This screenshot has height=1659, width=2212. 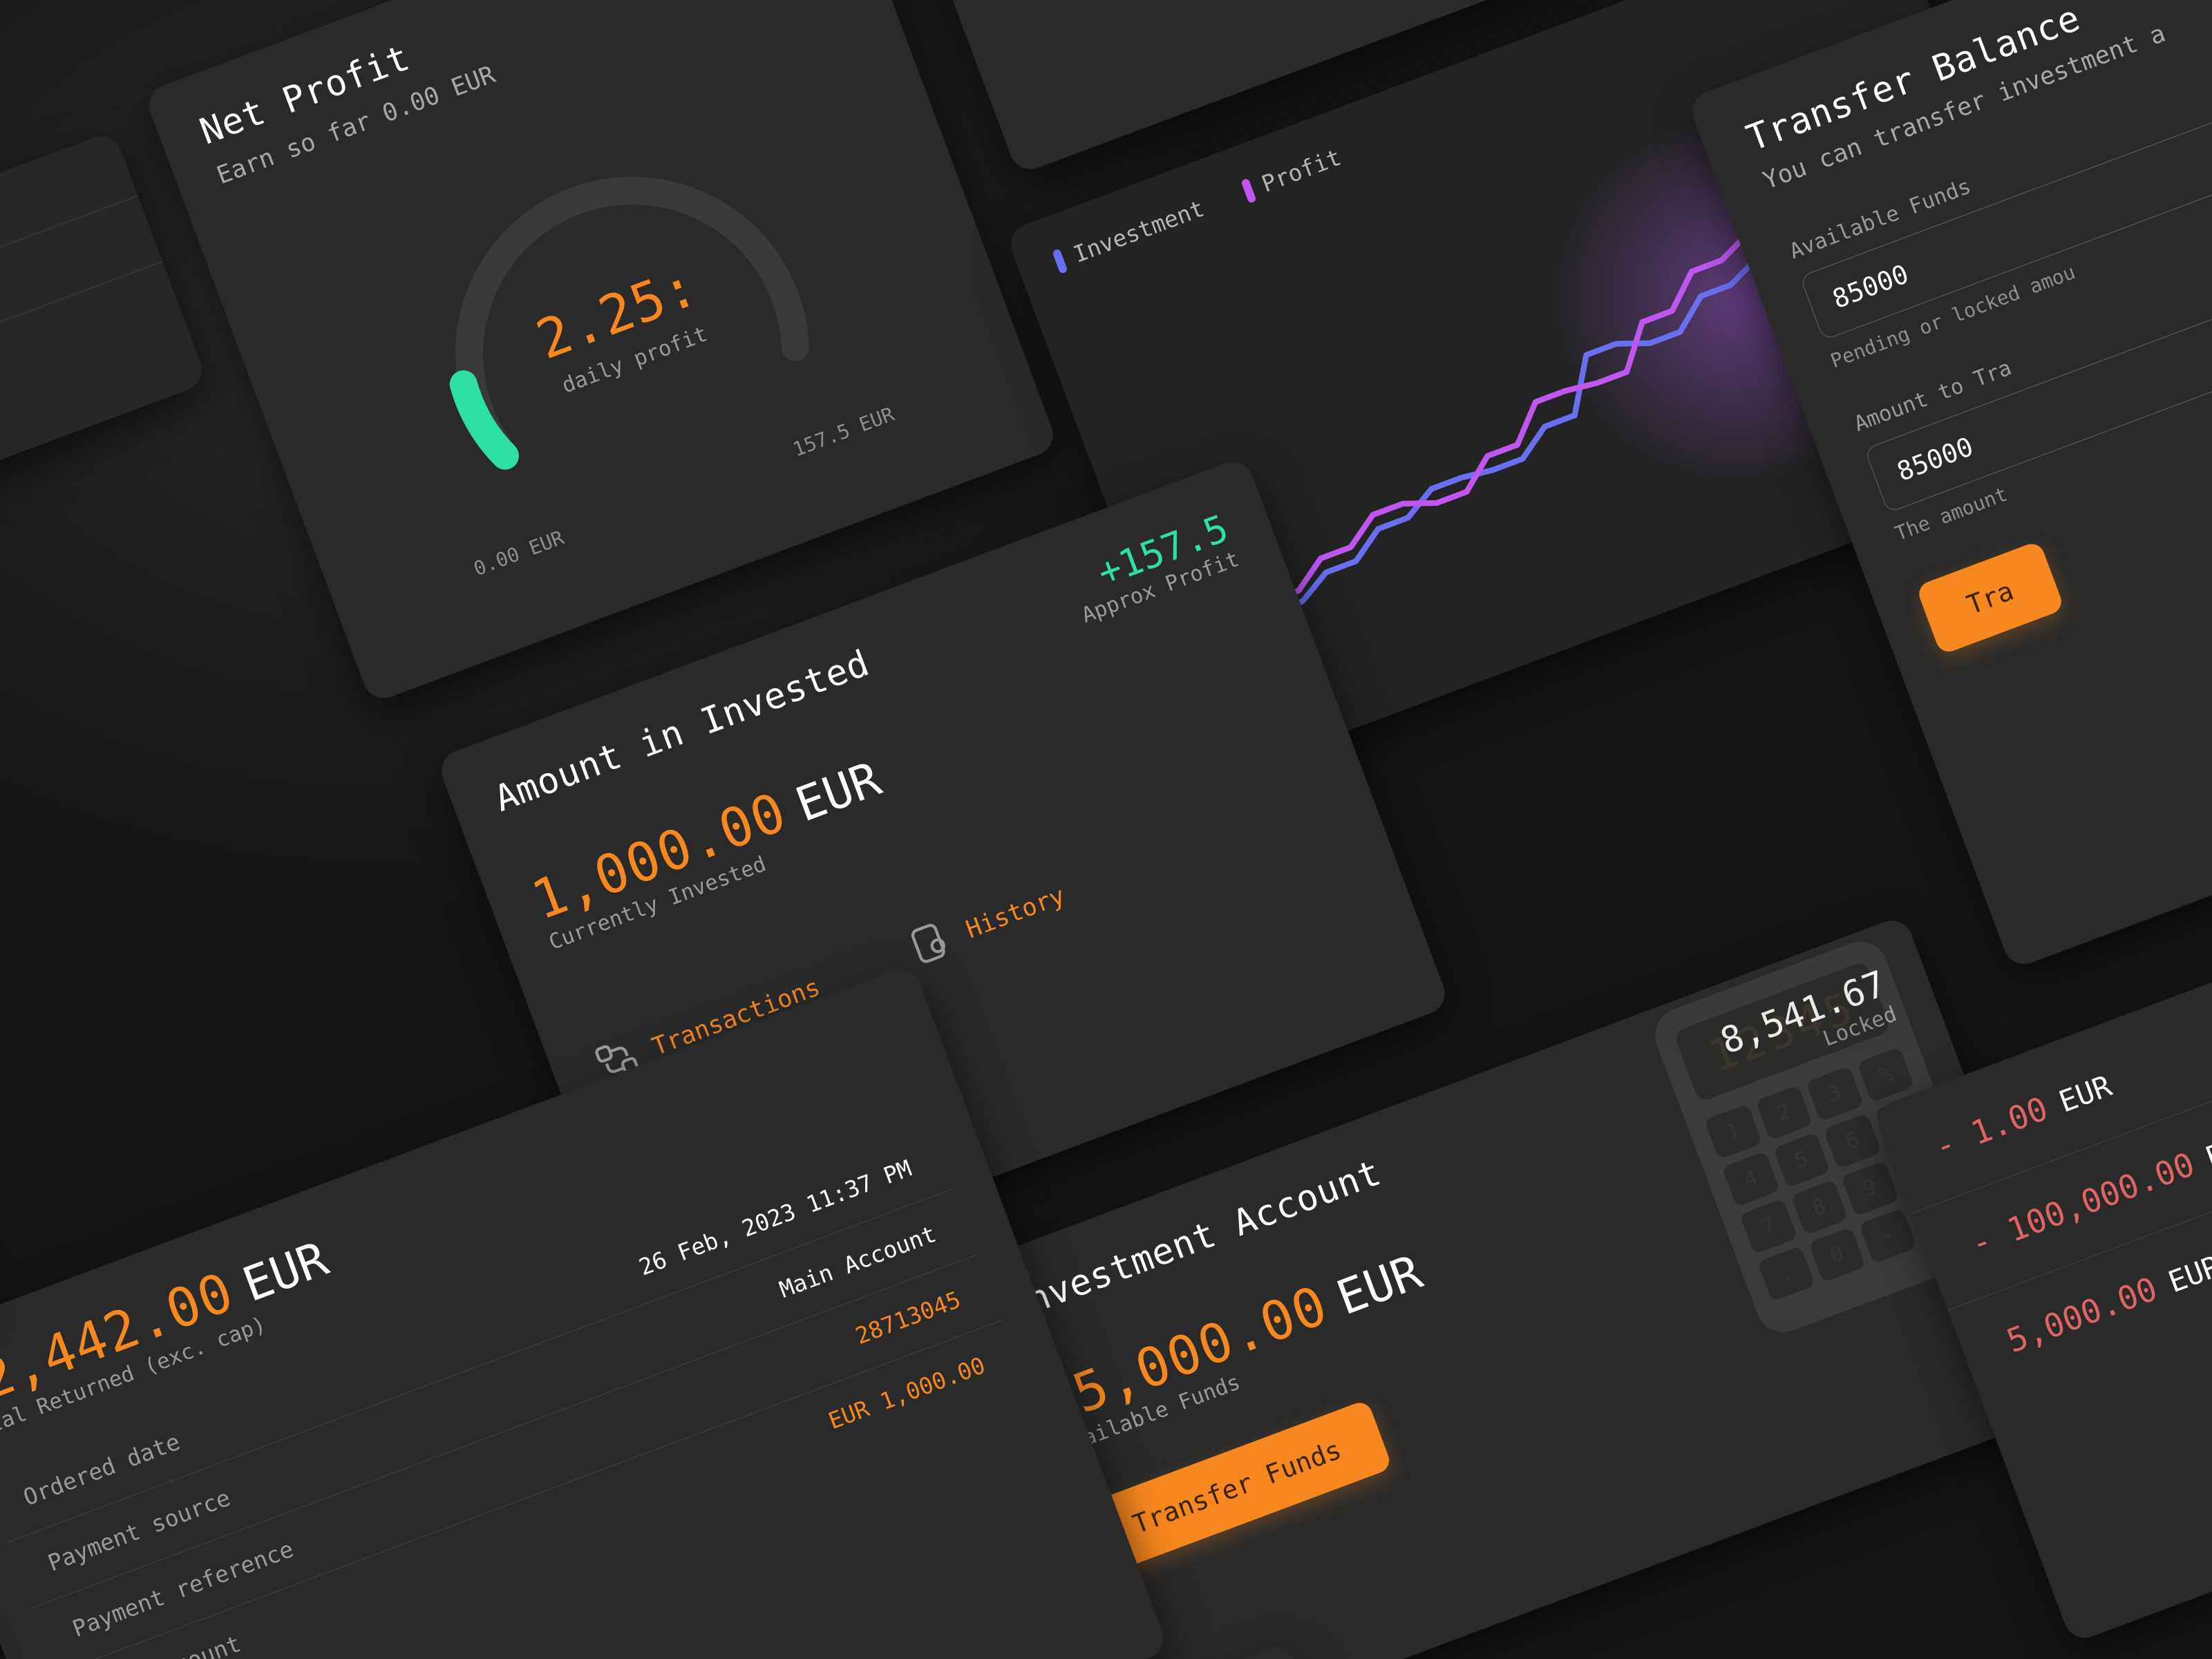 What do you see at coordinates (1014, 912) in the screenshot?
I see `history-label: History` at bounding box center [1014, 912].